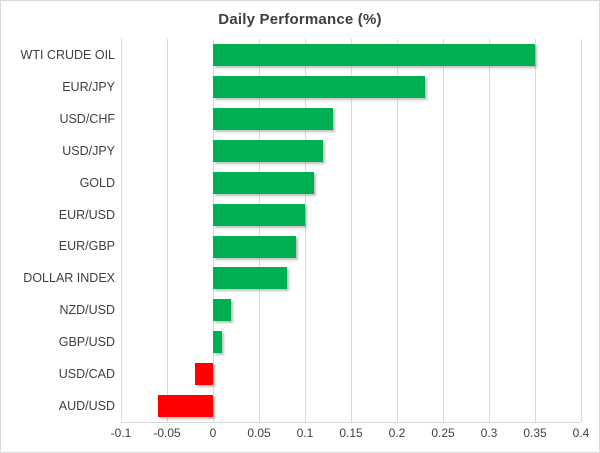  What do you see at coordinates (268, 150) in the screenshot?
I see `bar-usd-jpy` at bounding box center [268, 150].